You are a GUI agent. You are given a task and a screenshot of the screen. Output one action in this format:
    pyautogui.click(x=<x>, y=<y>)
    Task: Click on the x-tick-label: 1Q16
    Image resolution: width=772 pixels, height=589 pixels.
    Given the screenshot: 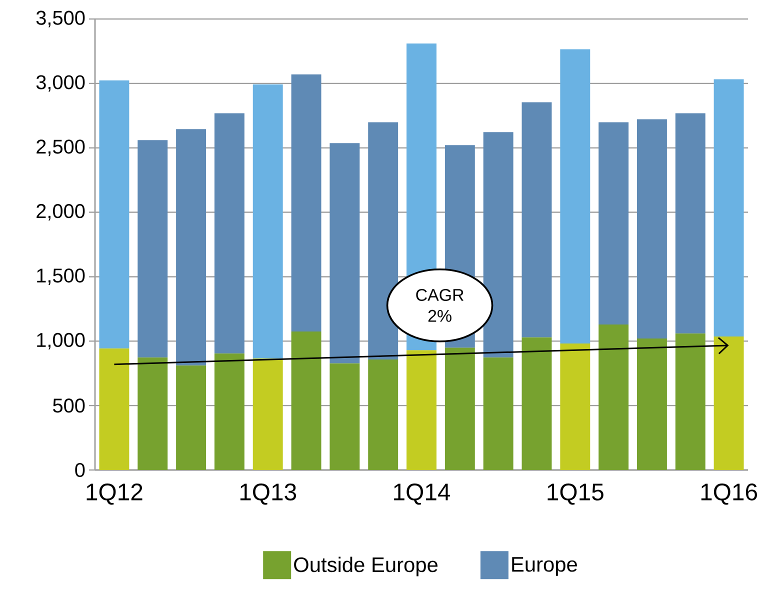 What is the action you would take?
    pyautogui.click(x=729, y=494)
    